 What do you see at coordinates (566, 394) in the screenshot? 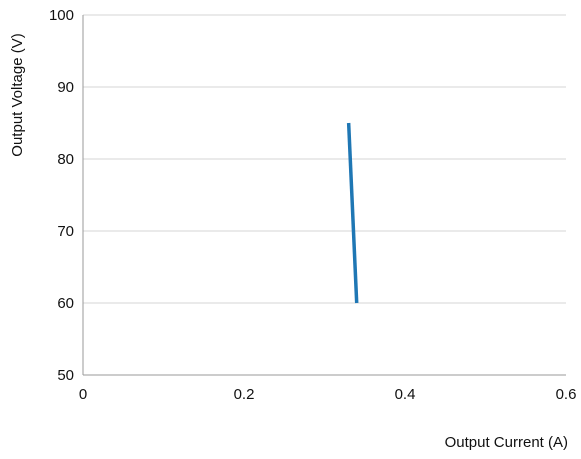
I see `x-tick-label: 0.6` at bounding box center [566, 394].